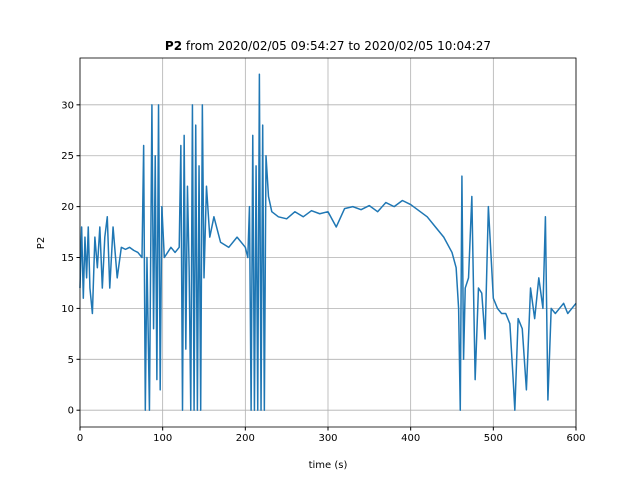  What do you see at coordinates (575, 438) in the screenshot?
I see `x-tick-label: 600` at bounding box center [575, 438].